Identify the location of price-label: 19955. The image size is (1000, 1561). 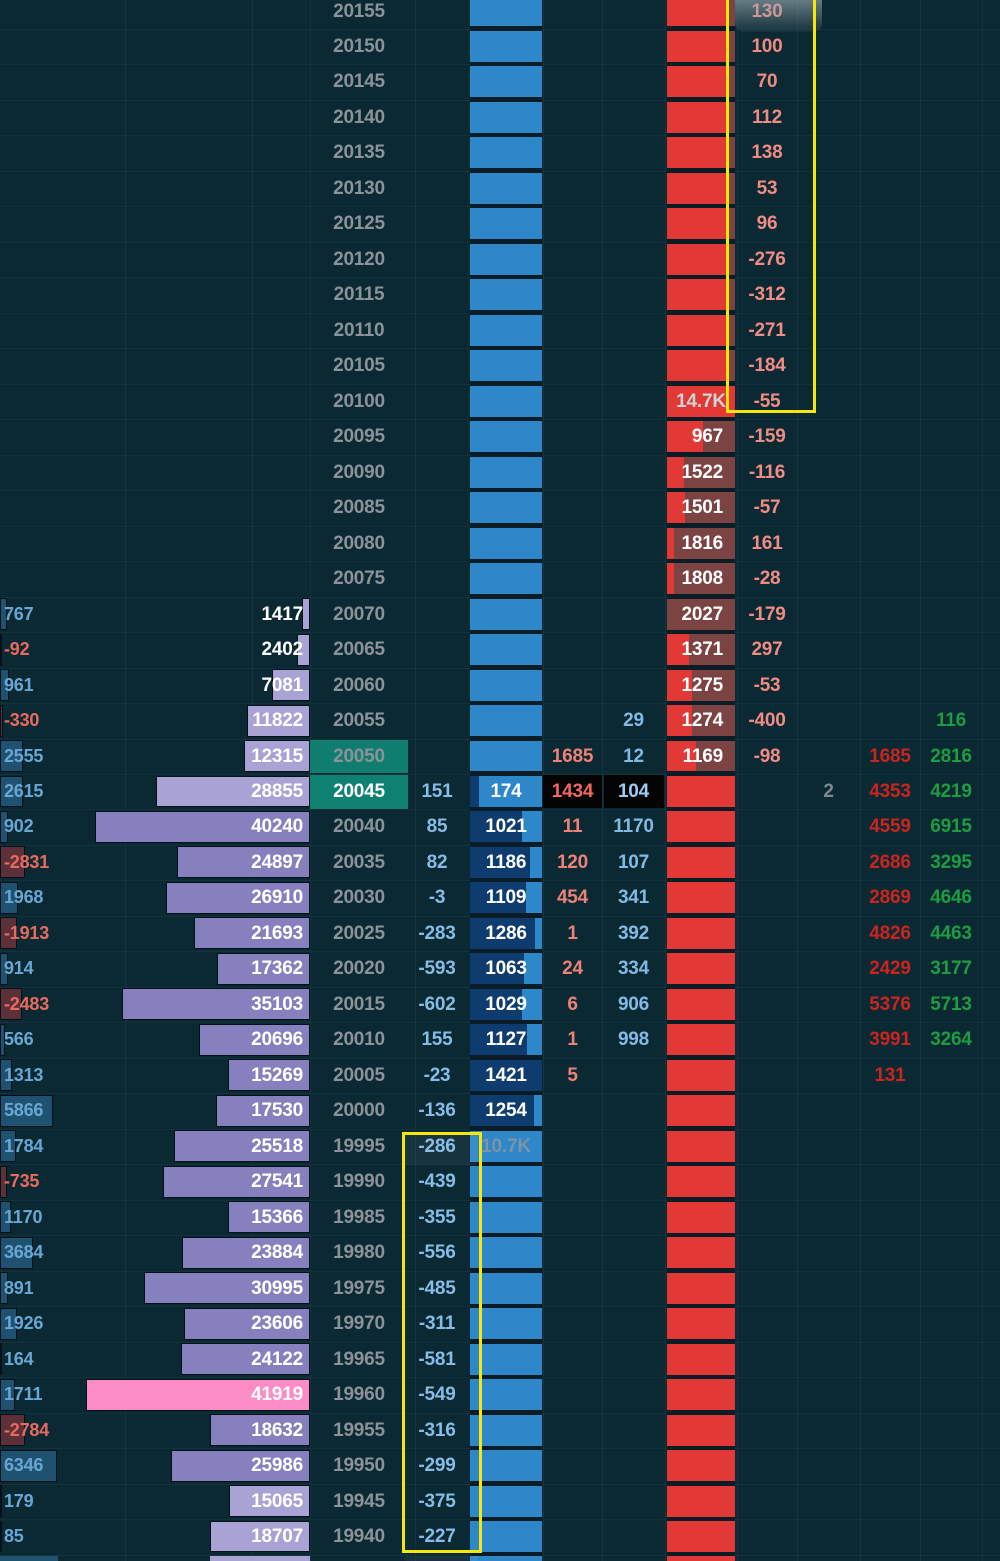
(359, 1430).